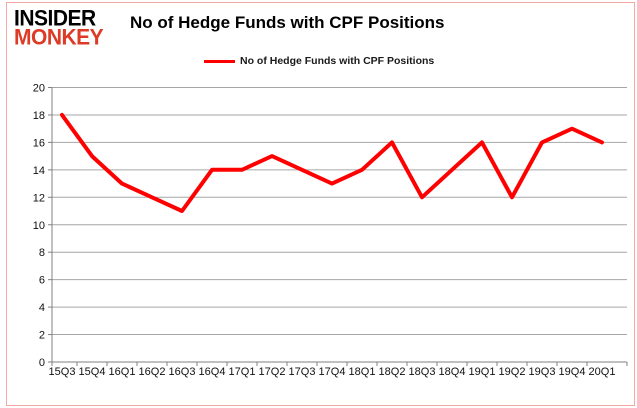  What do you see at coordinates (272, 372) in the screenshot?
I see `x-tick-17Q2: 17Q2` at bounding box center [272, 372].